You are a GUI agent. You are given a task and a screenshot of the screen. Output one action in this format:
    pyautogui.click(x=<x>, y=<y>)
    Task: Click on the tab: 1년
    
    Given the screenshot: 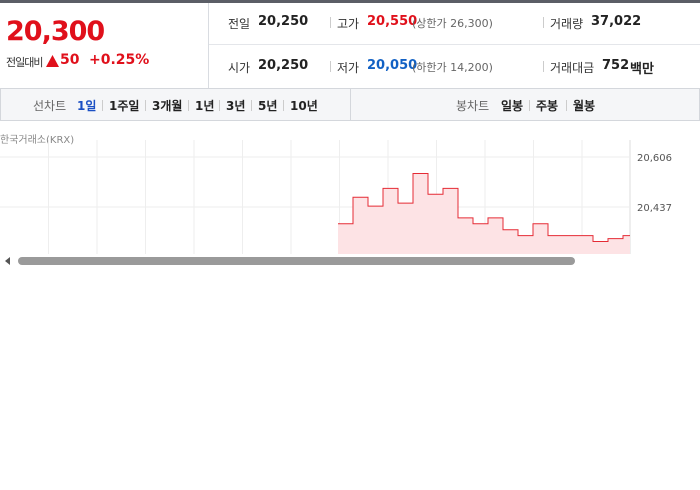 What is the action you would take?
    pyautogui.click(x=205, y=106)
    